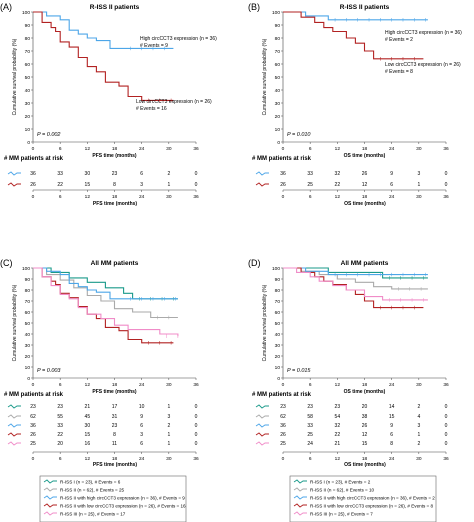 The width and height of the screenshot is (474, 522). I want to click on legend-box, so click(113, 498).